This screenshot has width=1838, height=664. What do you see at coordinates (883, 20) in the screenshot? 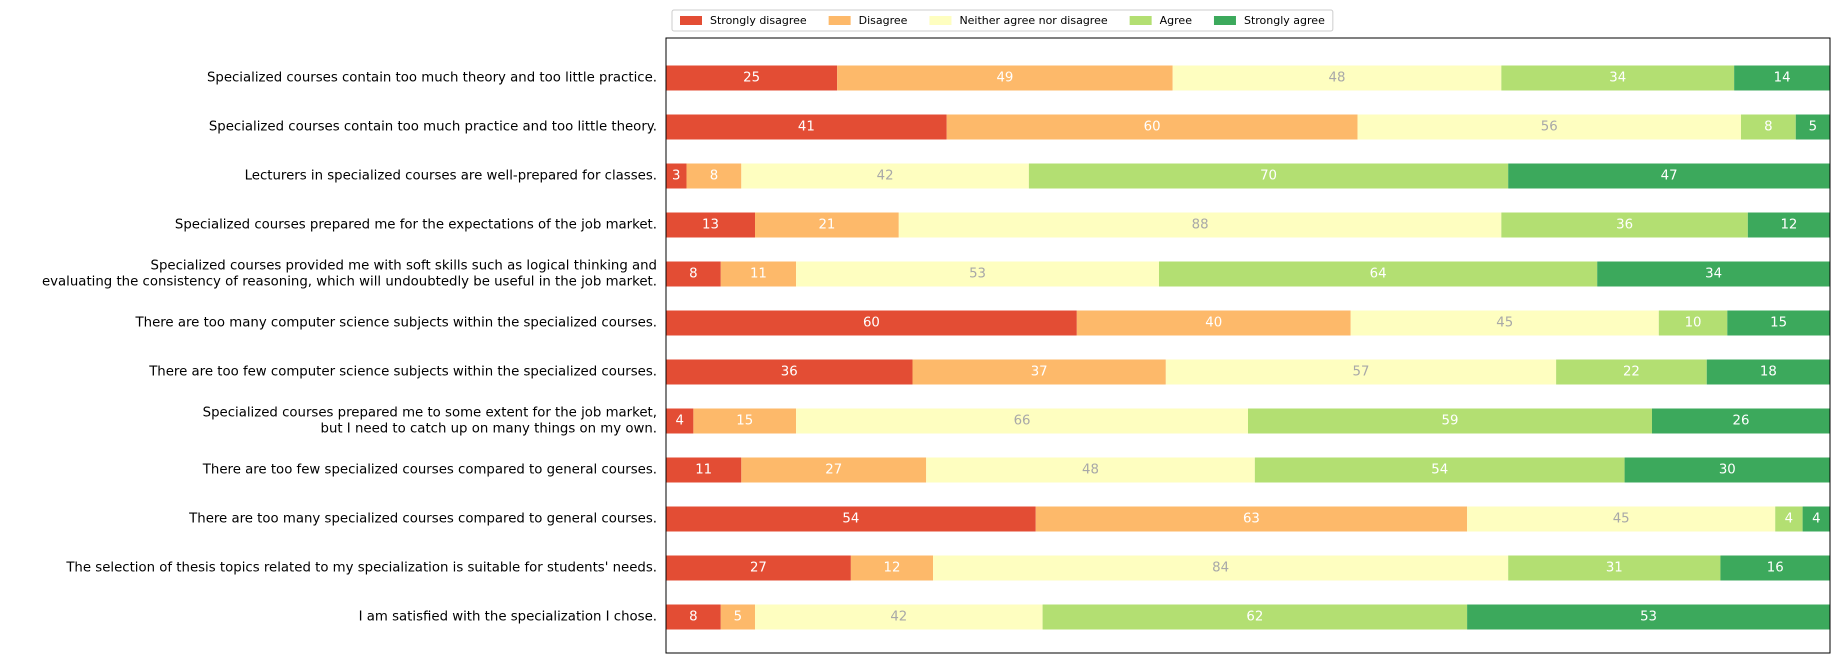
I see `legend-label: Disagree` at bounding box center [883, 20].